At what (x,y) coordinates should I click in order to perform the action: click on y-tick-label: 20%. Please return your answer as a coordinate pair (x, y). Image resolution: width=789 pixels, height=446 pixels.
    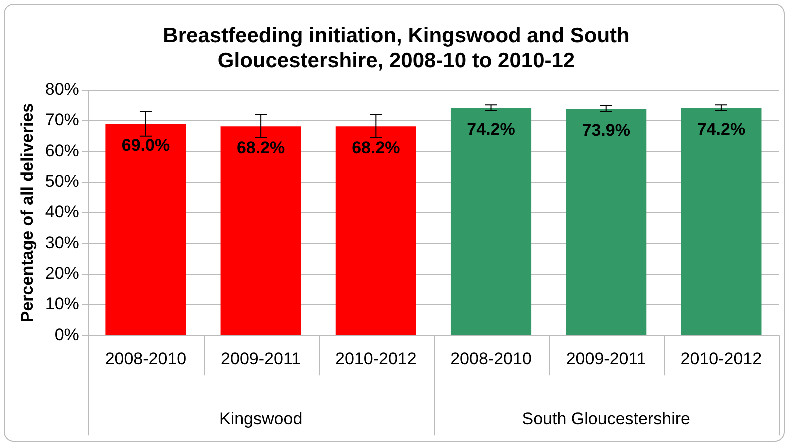
    Looking at the image, I should click on (62, 273).